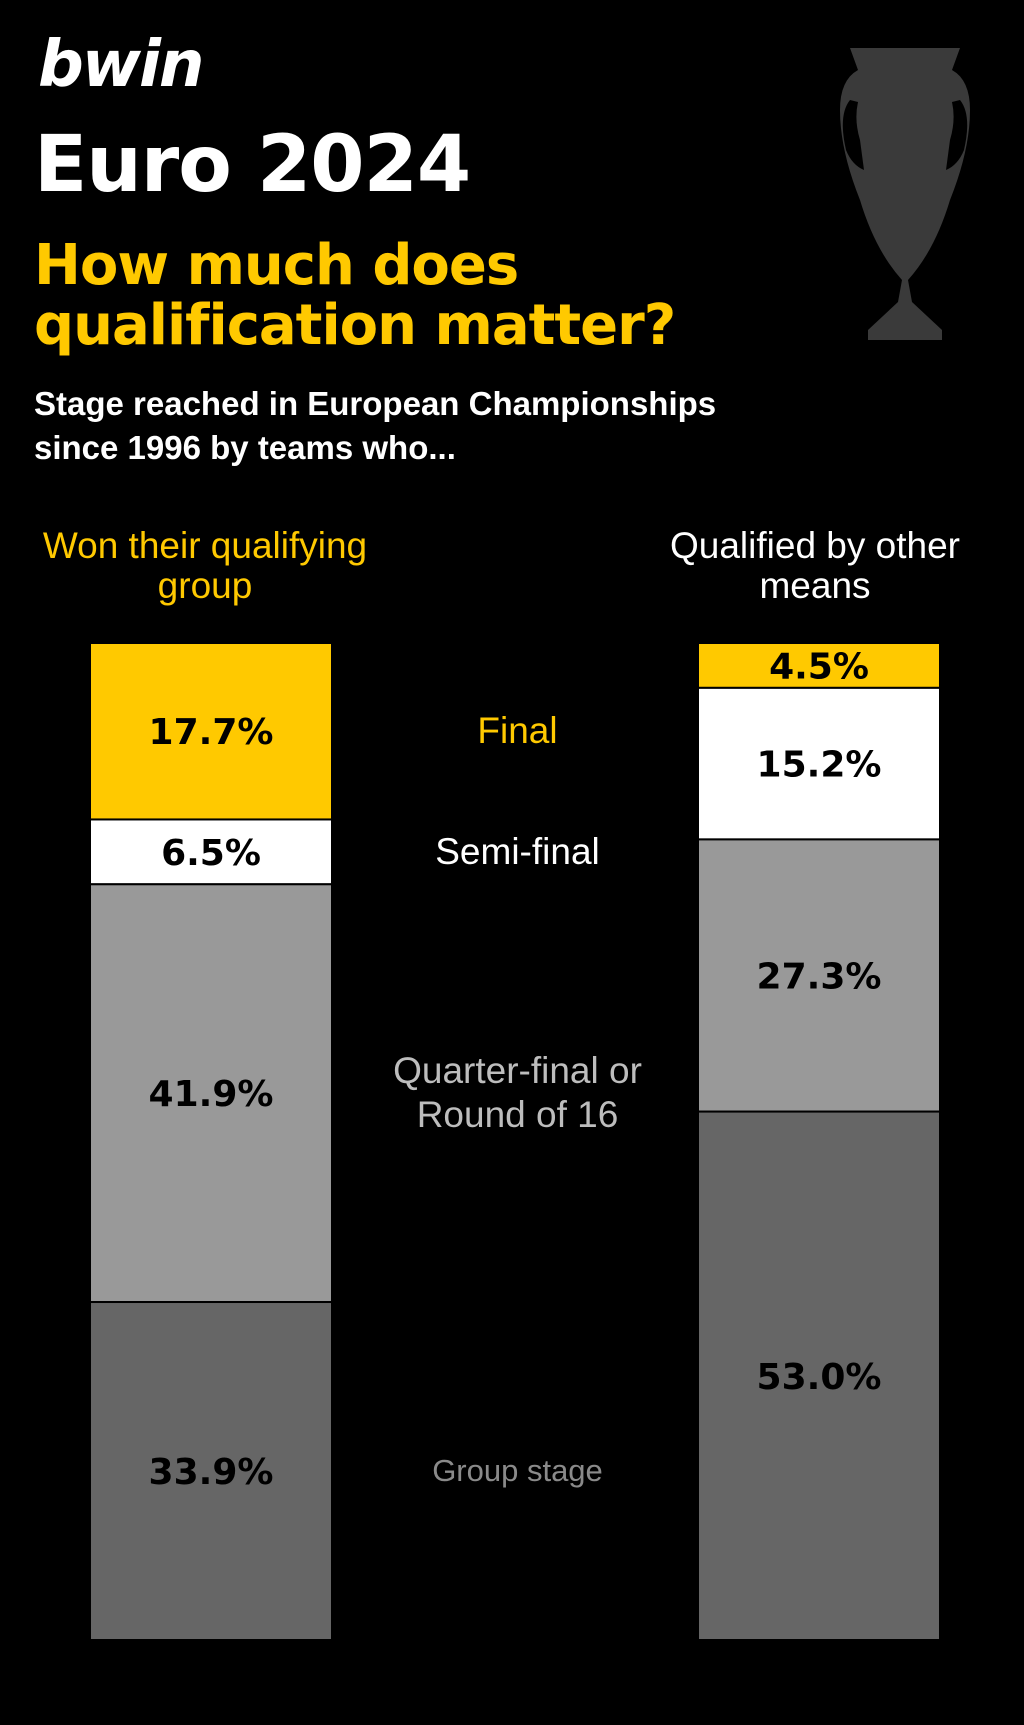  Describe the element at coordinates (905, 194) in the screenshot. I see `trophy-icon` at that location.